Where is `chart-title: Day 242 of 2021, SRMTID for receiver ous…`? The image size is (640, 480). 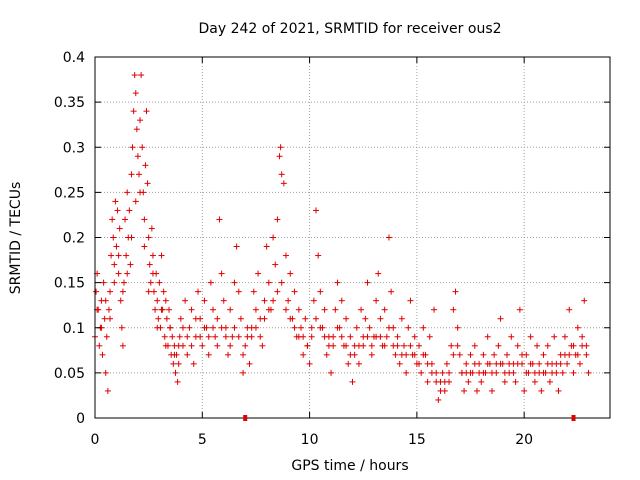 chart-title: Day 242 of 2021, SRMTID for receiver ous… is located at coordinates (349, 29).